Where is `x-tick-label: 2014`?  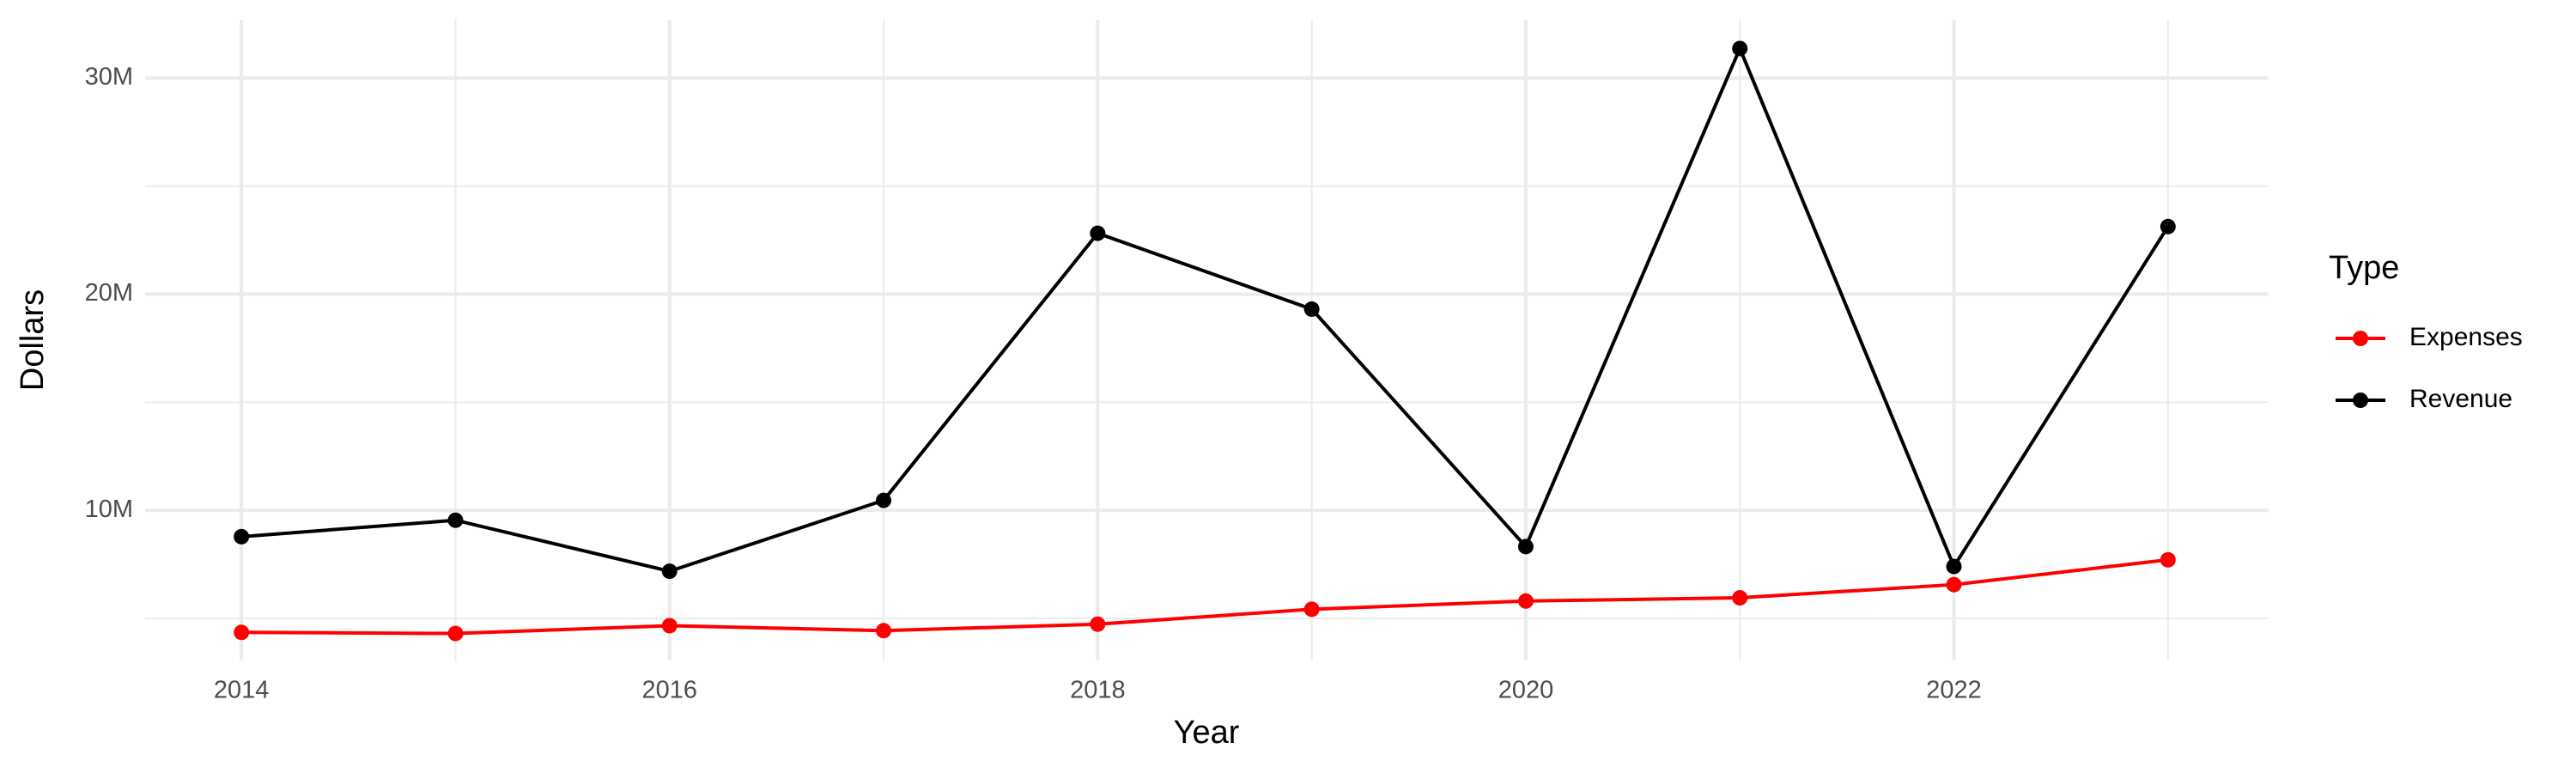
x-tick-label: 2014 is located at coordinates (242, 690).